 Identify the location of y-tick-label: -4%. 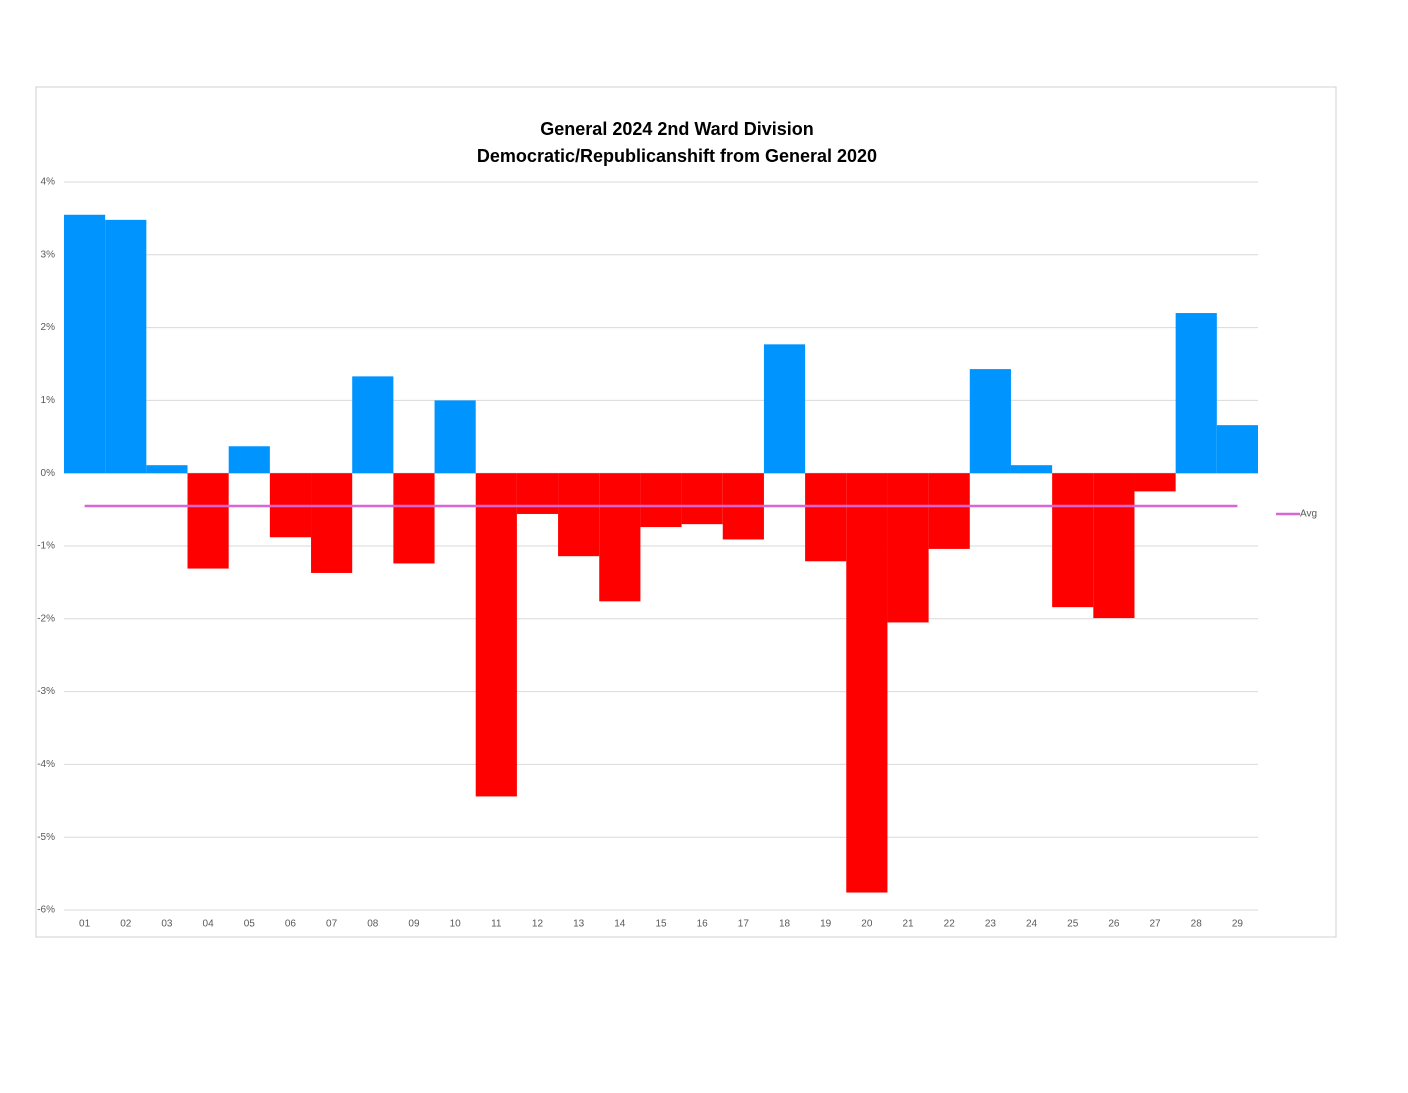
(46, 764).